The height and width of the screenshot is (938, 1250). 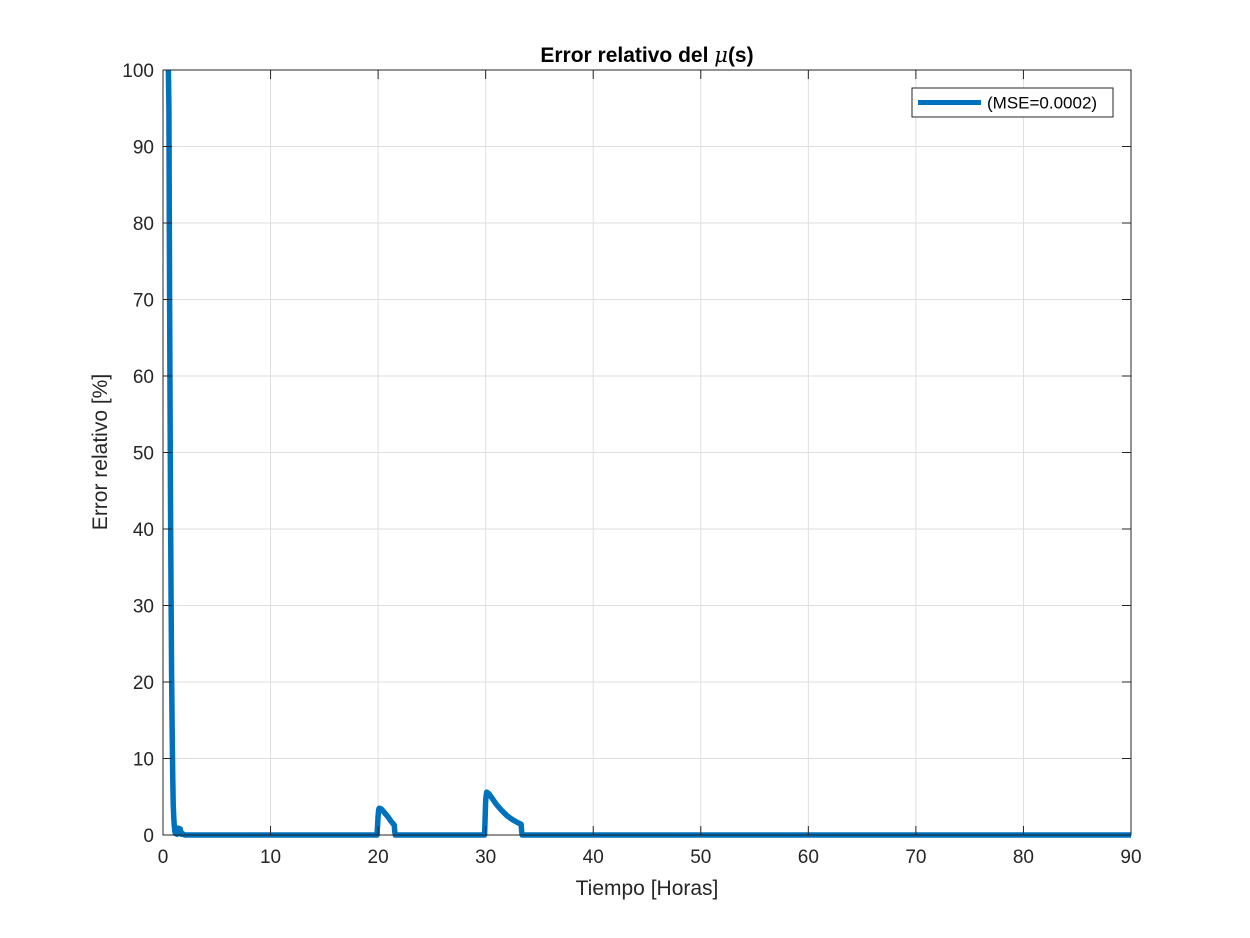 What do you see at coordinates (915, 857) in the screenshot?
I see `x-tick-label: 70` at bounding box center [915, 857].